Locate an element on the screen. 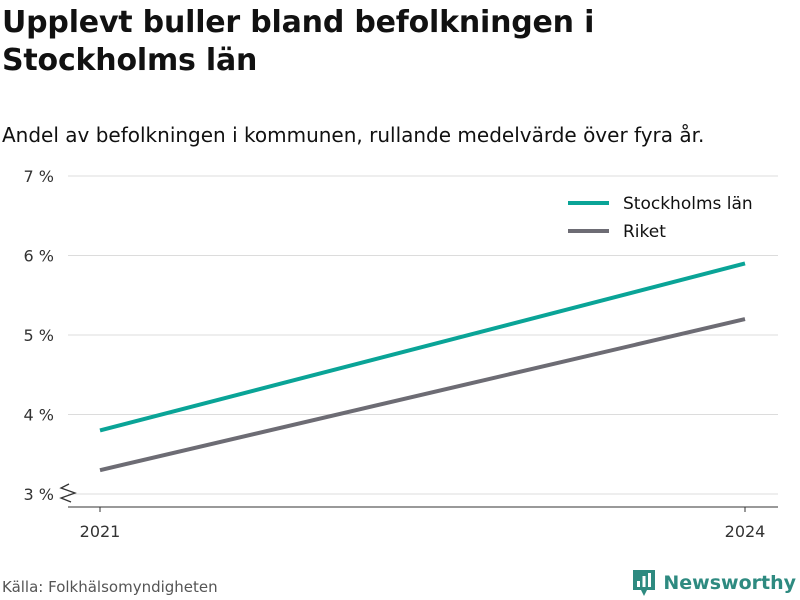  legend-label: Stockholms län is located at coordinates (688, 204).